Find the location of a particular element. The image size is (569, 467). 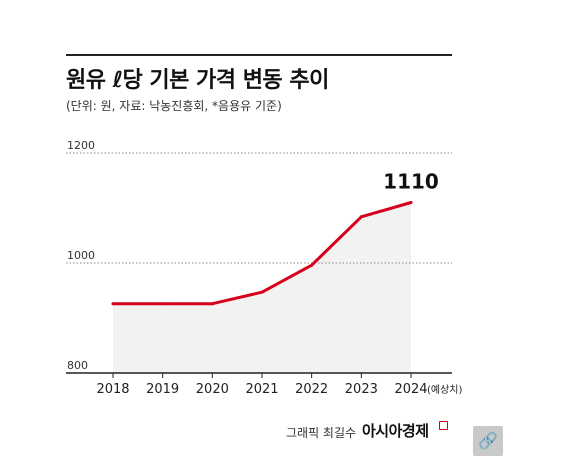

data-label: 1110 is located at coordinates (411, 182).